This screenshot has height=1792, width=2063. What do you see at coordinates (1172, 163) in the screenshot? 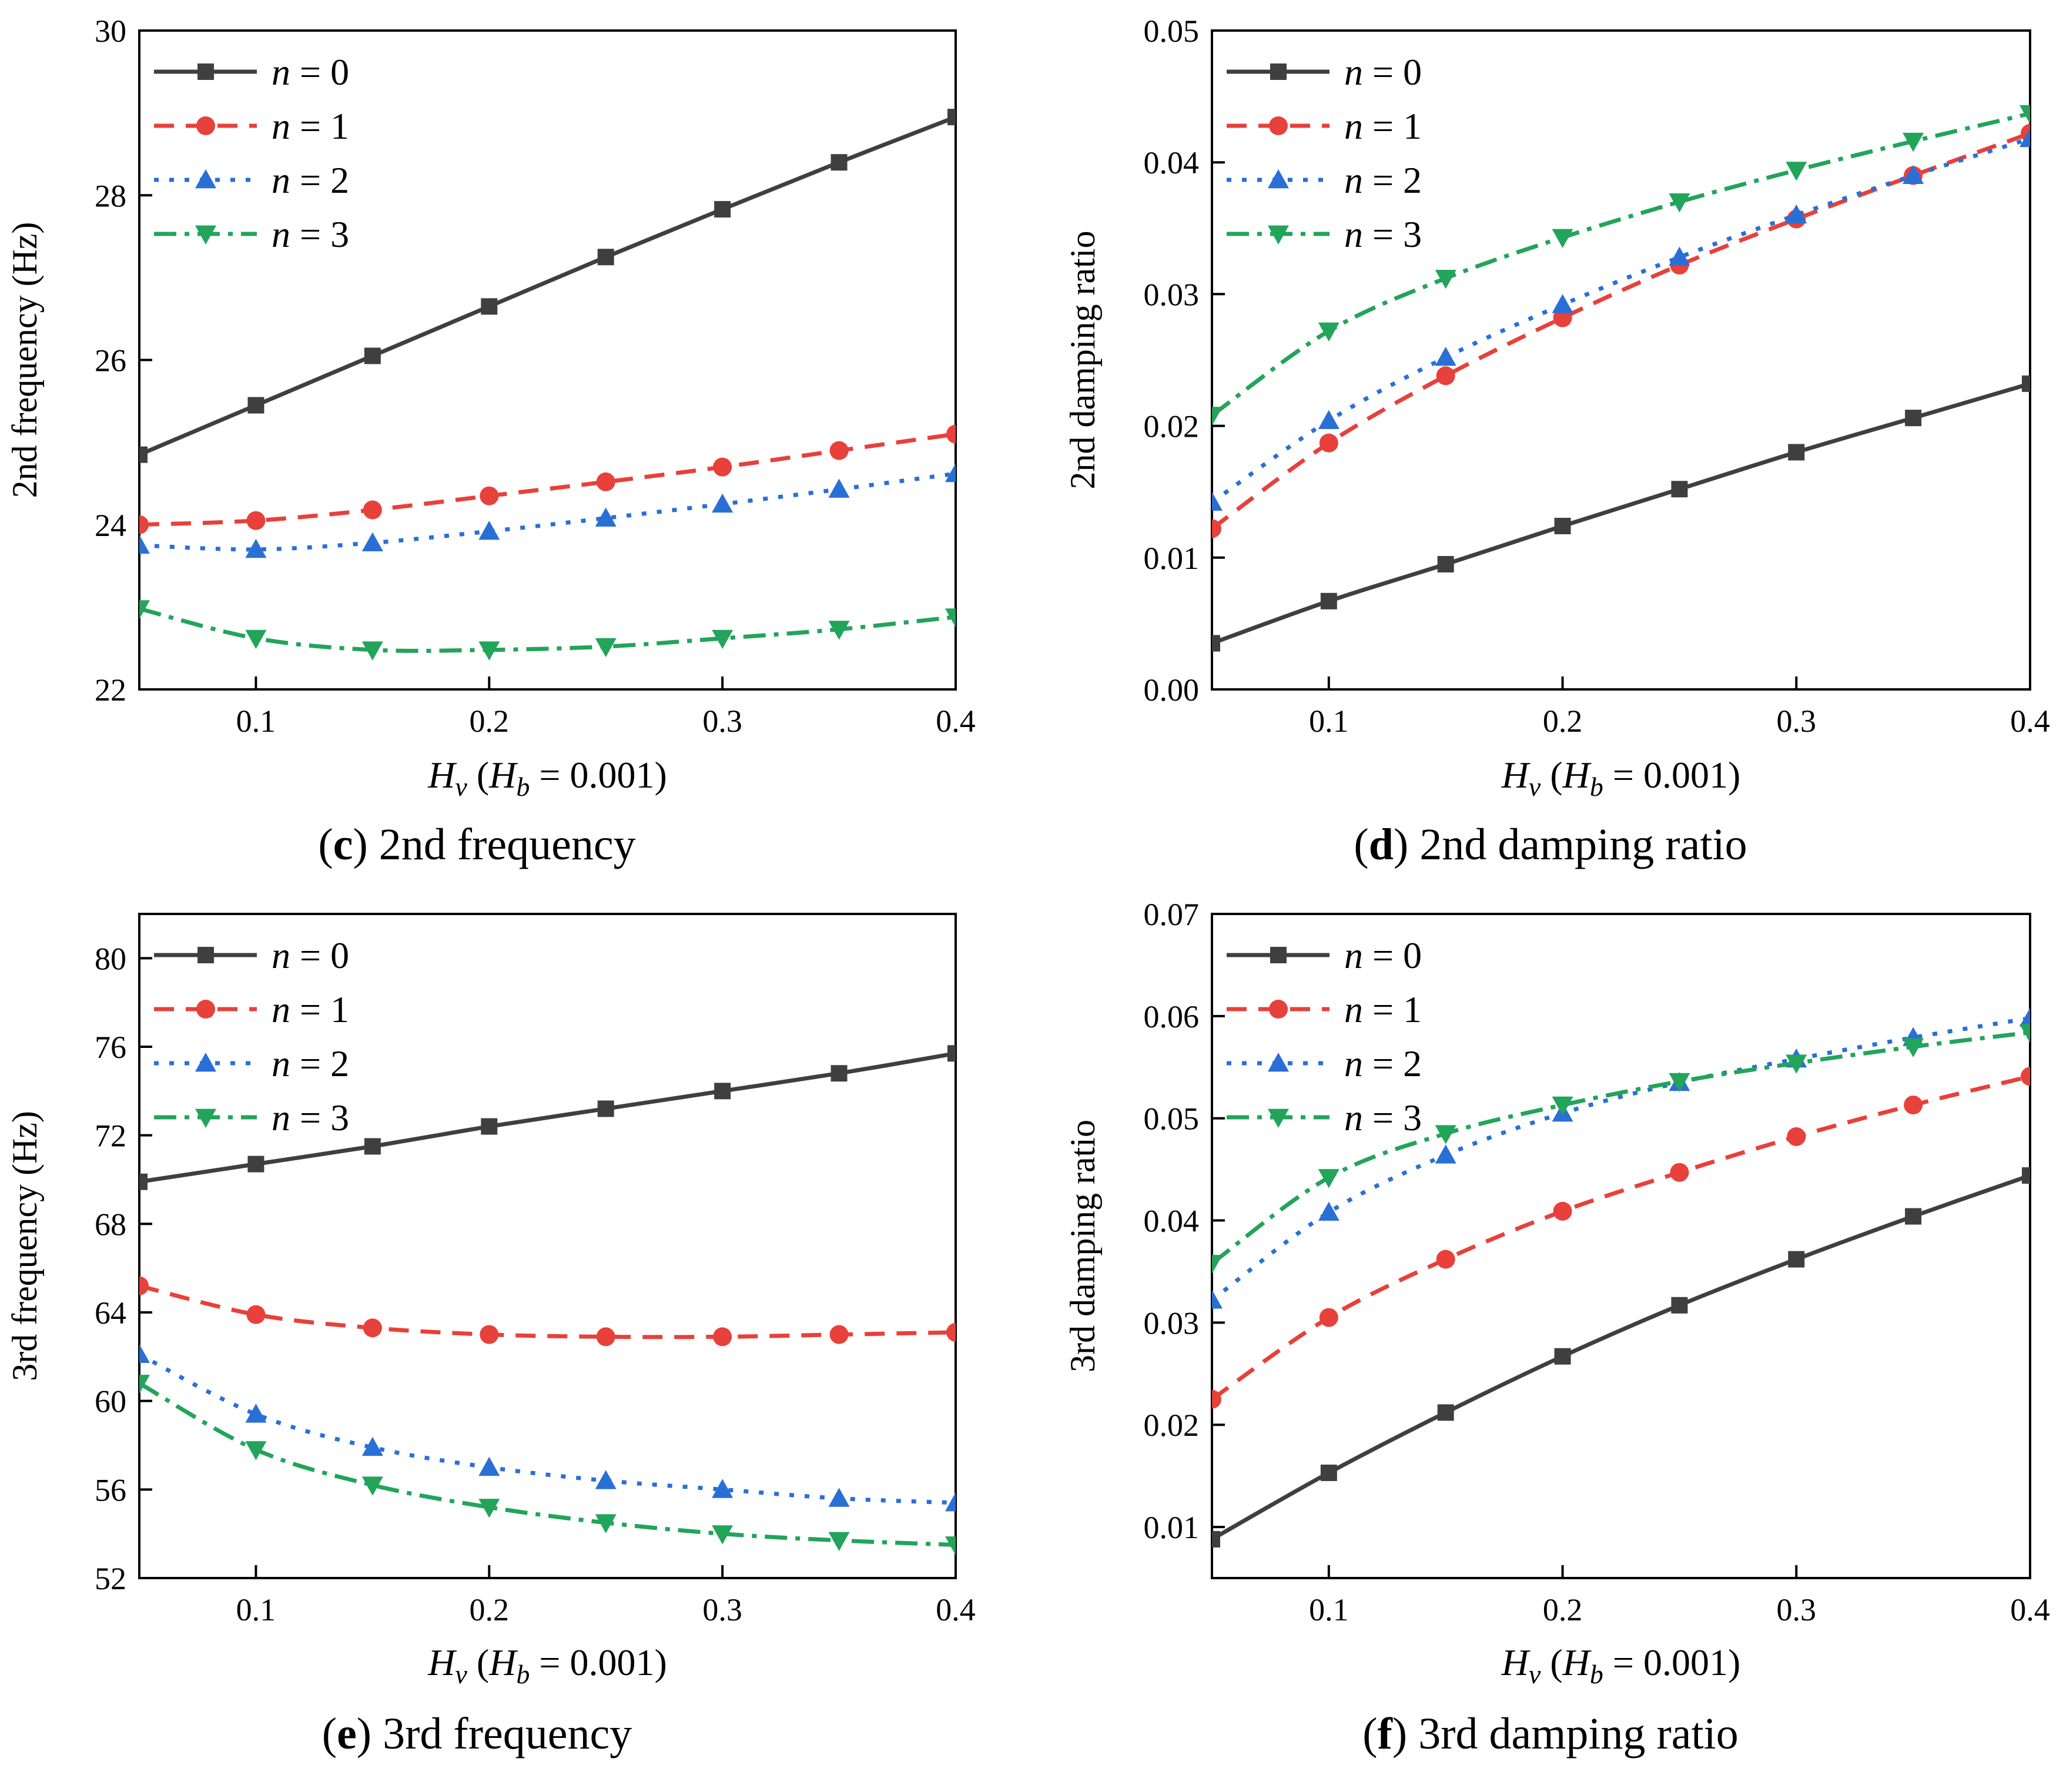
I see `y-tick-label: 0.04` at bounding box center [1172, 163].